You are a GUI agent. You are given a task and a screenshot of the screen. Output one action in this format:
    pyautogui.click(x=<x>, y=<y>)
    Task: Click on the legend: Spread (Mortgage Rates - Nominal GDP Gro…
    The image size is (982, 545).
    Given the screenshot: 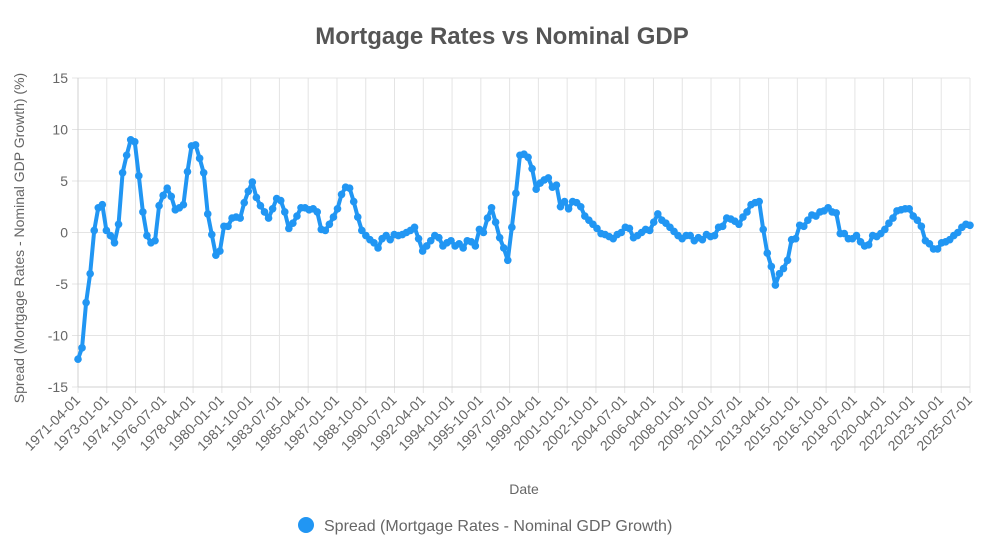 What is the action you would take?
    pyautogui.click(x=485, y=526)
    